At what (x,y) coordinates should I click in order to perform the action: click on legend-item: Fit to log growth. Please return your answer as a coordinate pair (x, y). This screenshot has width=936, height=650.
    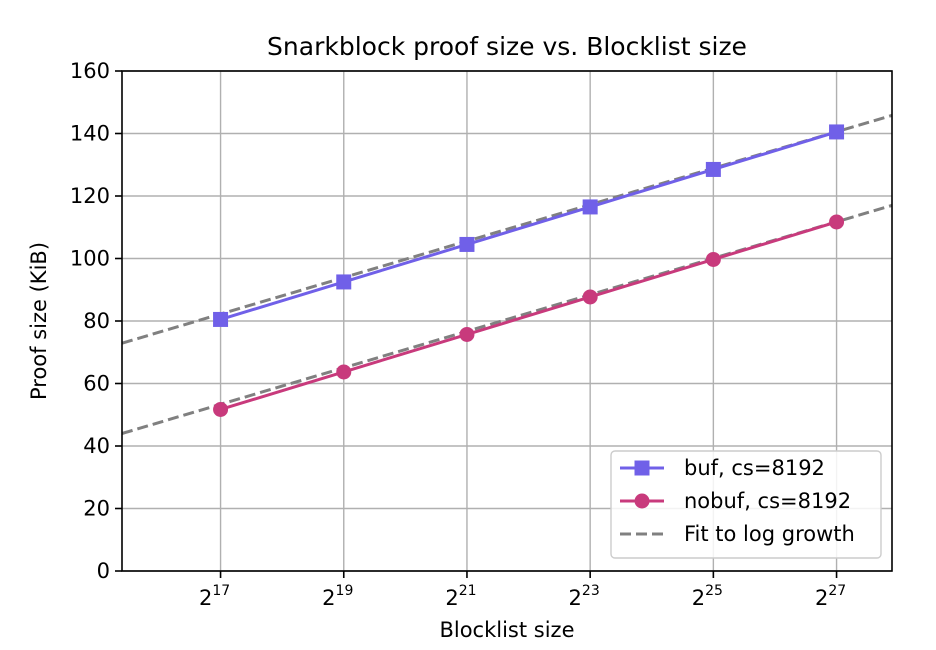
    Looking at the image, I should click on (737, 534).